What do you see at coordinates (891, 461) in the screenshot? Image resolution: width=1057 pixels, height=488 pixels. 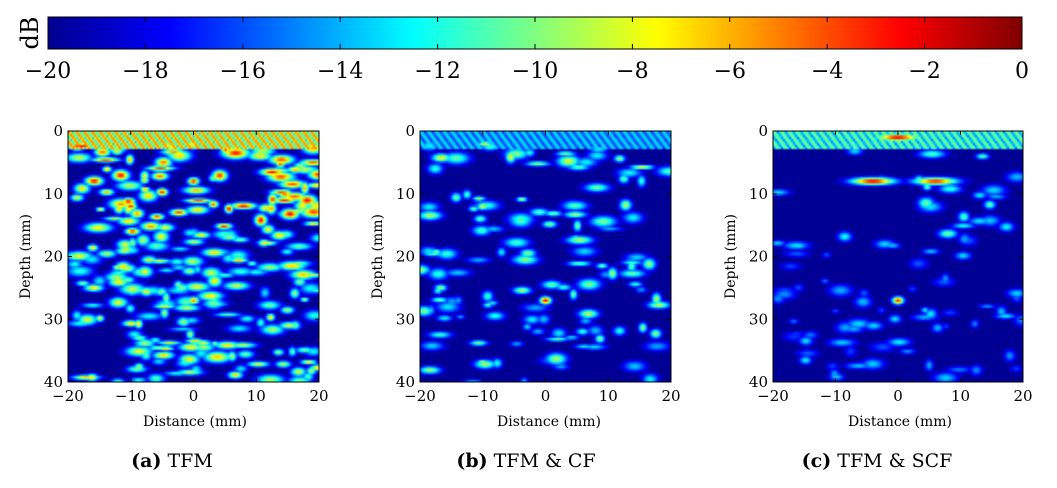 I see `panel-title: TFM & SCF` at bounding box center [891, 461].